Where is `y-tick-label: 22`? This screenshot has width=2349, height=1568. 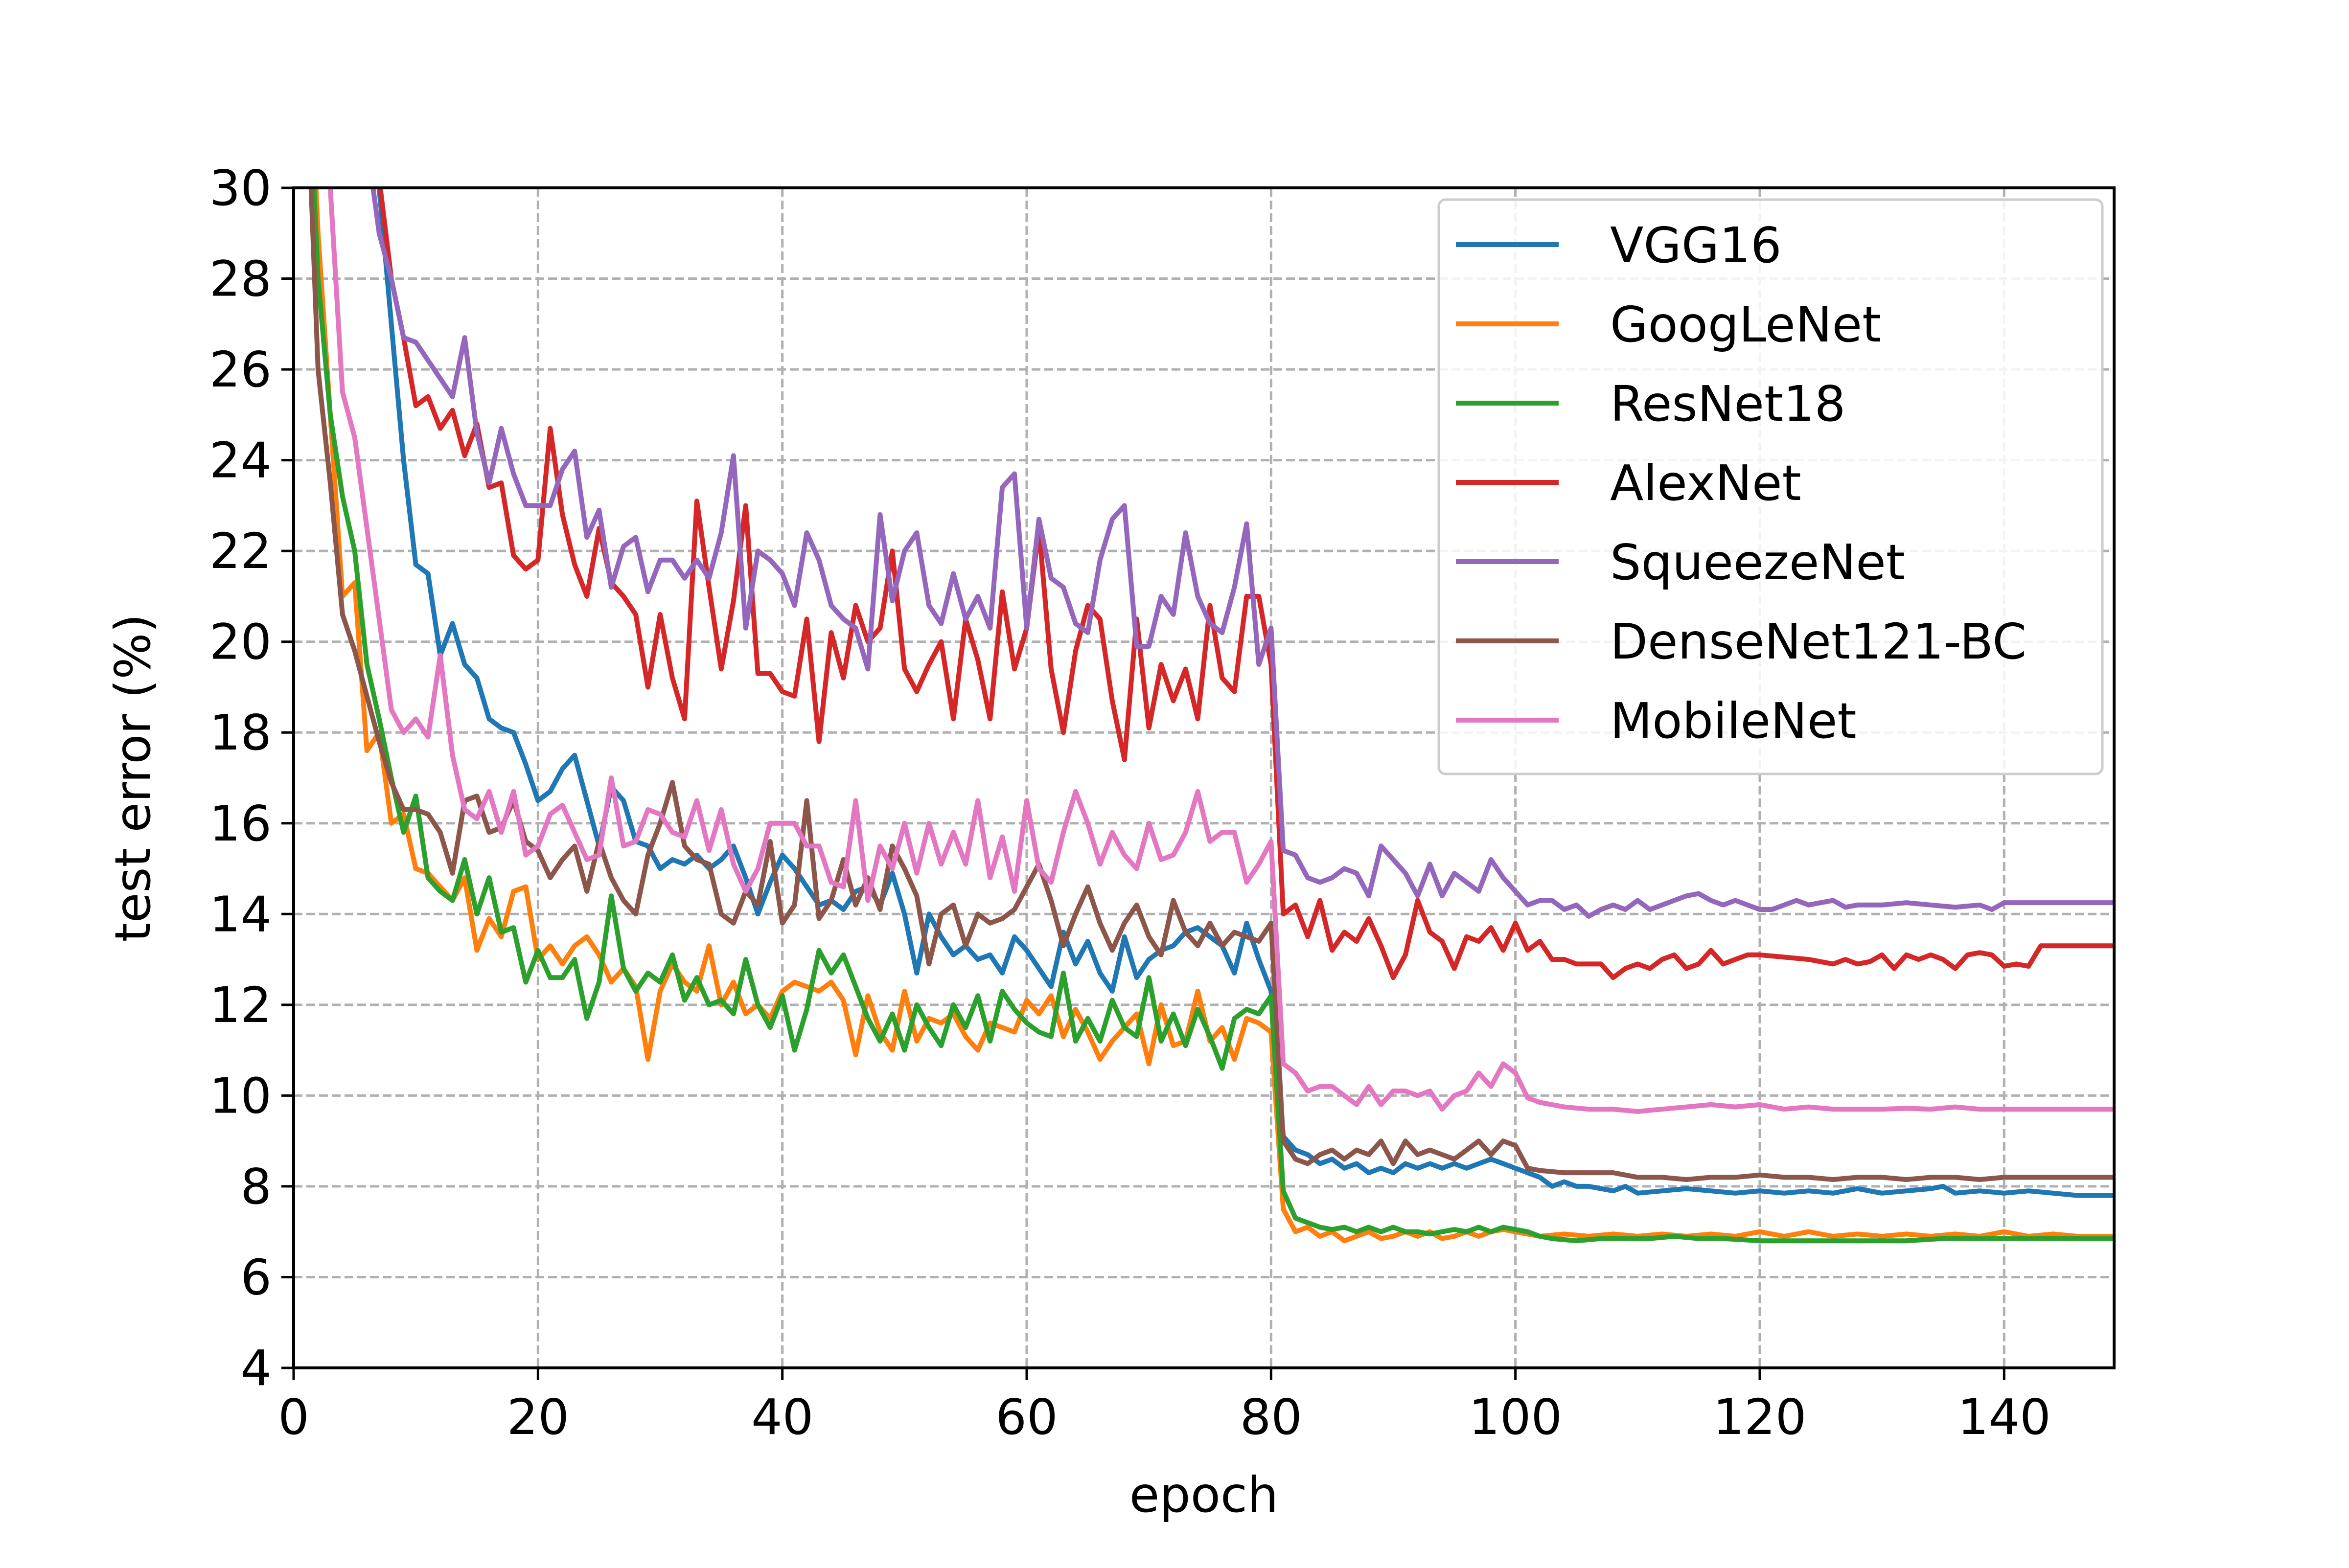
y-tick-label: 22 is located at coordinates (240, 552).